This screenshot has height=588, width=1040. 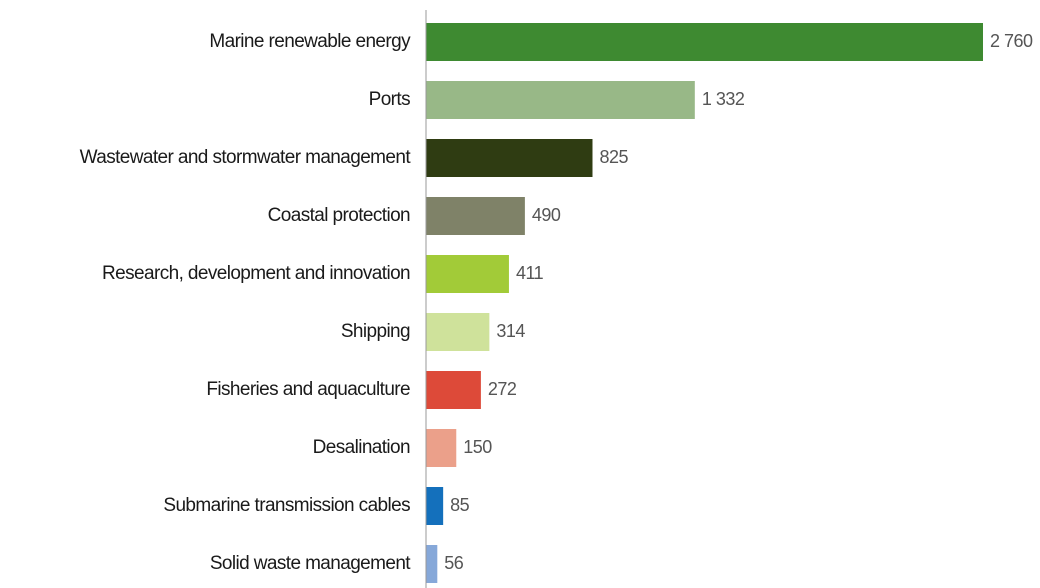 What do you see at coordinates (361, 447) in the screenshot?
I see `category-label: Desalination` at bounding box center [361, 447].